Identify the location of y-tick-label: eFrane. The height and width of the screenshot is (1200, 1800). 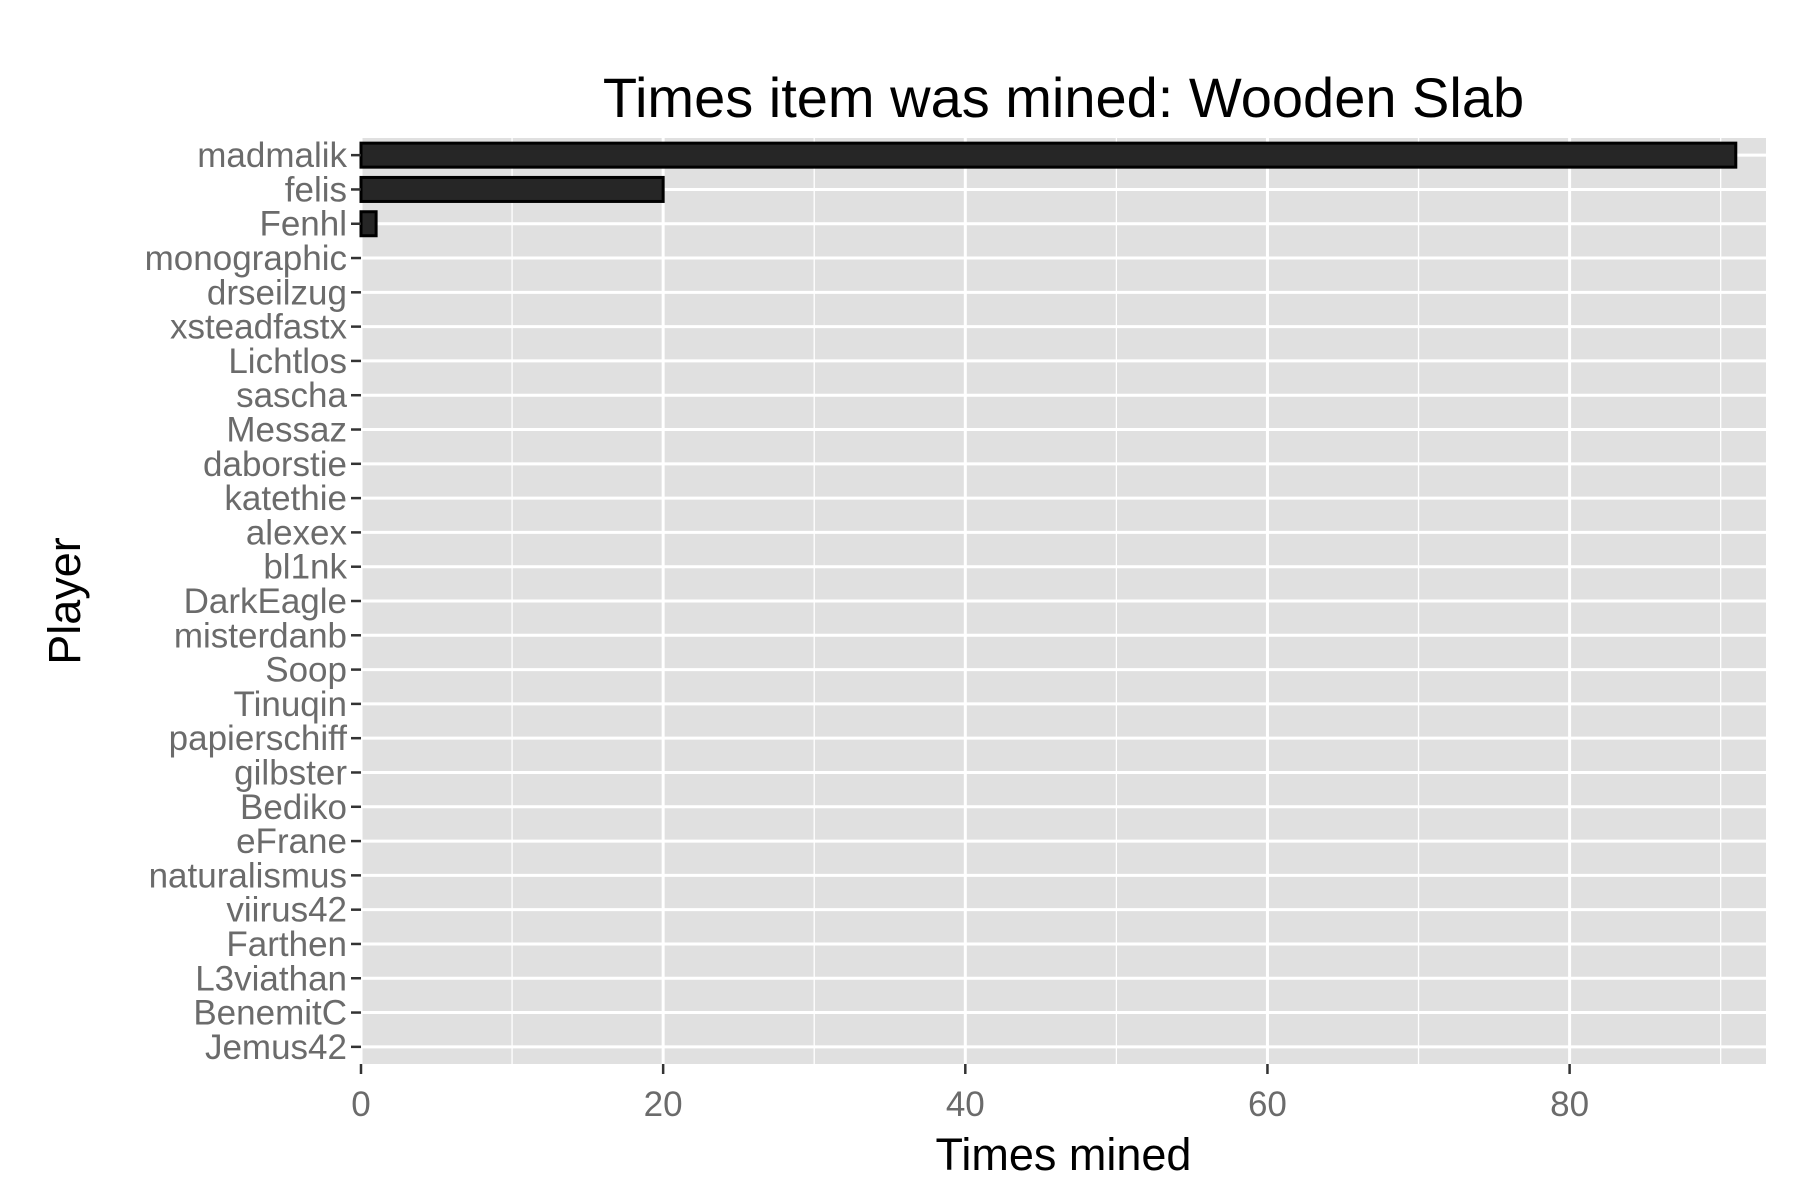
(291, 841).